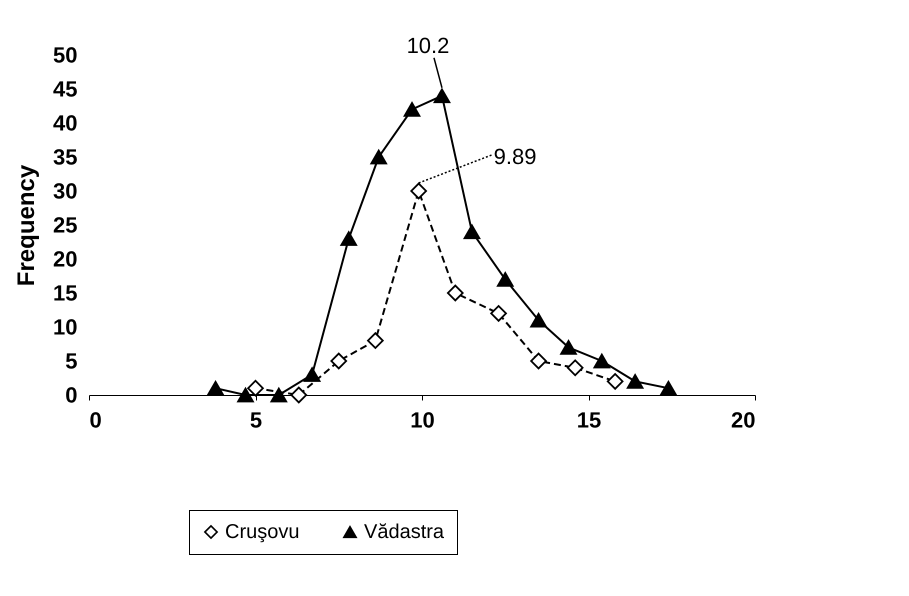 This screenshot has height=596, width=909. Describe the element at coordinates (71, 395) in the screenshot. I see `y-tick-label: 0` at that location.